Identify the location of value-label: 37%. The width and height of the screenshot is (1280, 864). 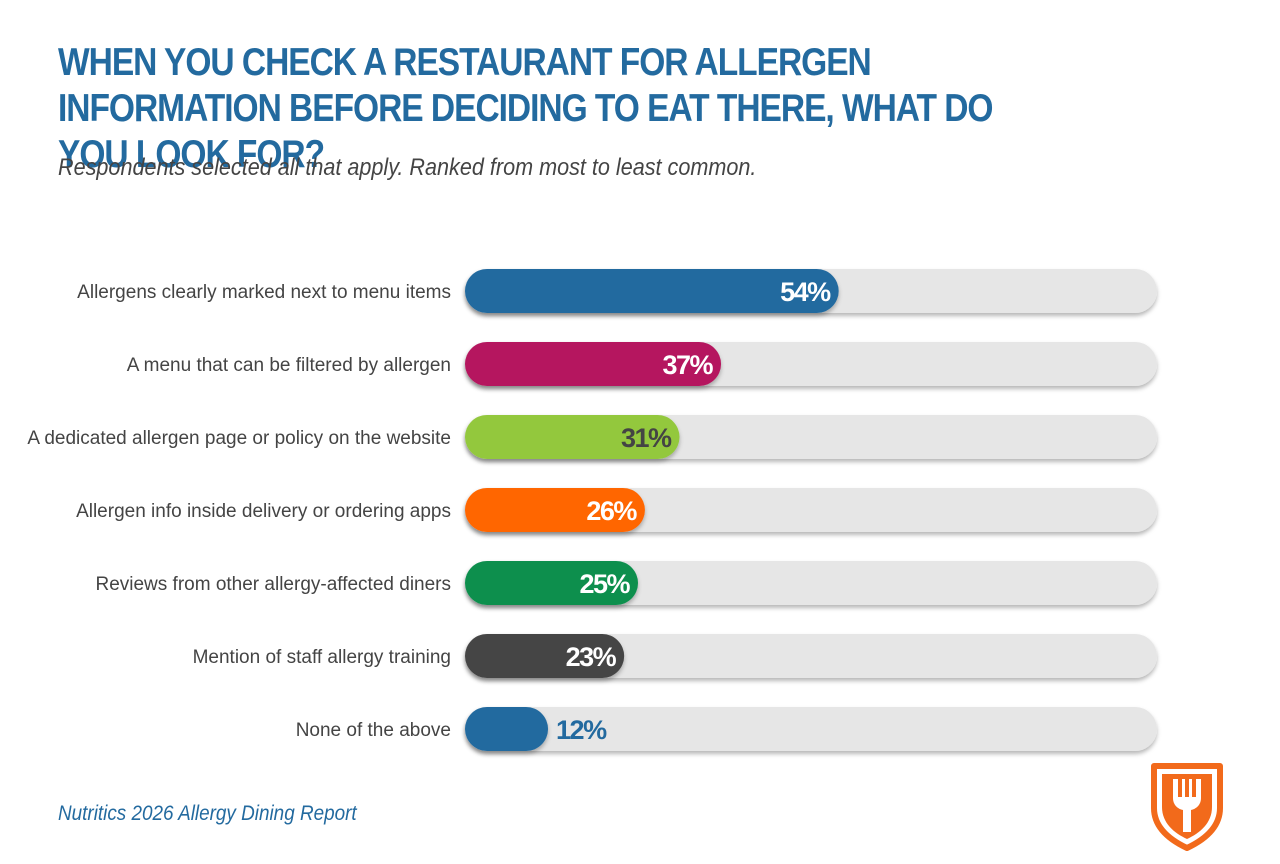
(687, 365).